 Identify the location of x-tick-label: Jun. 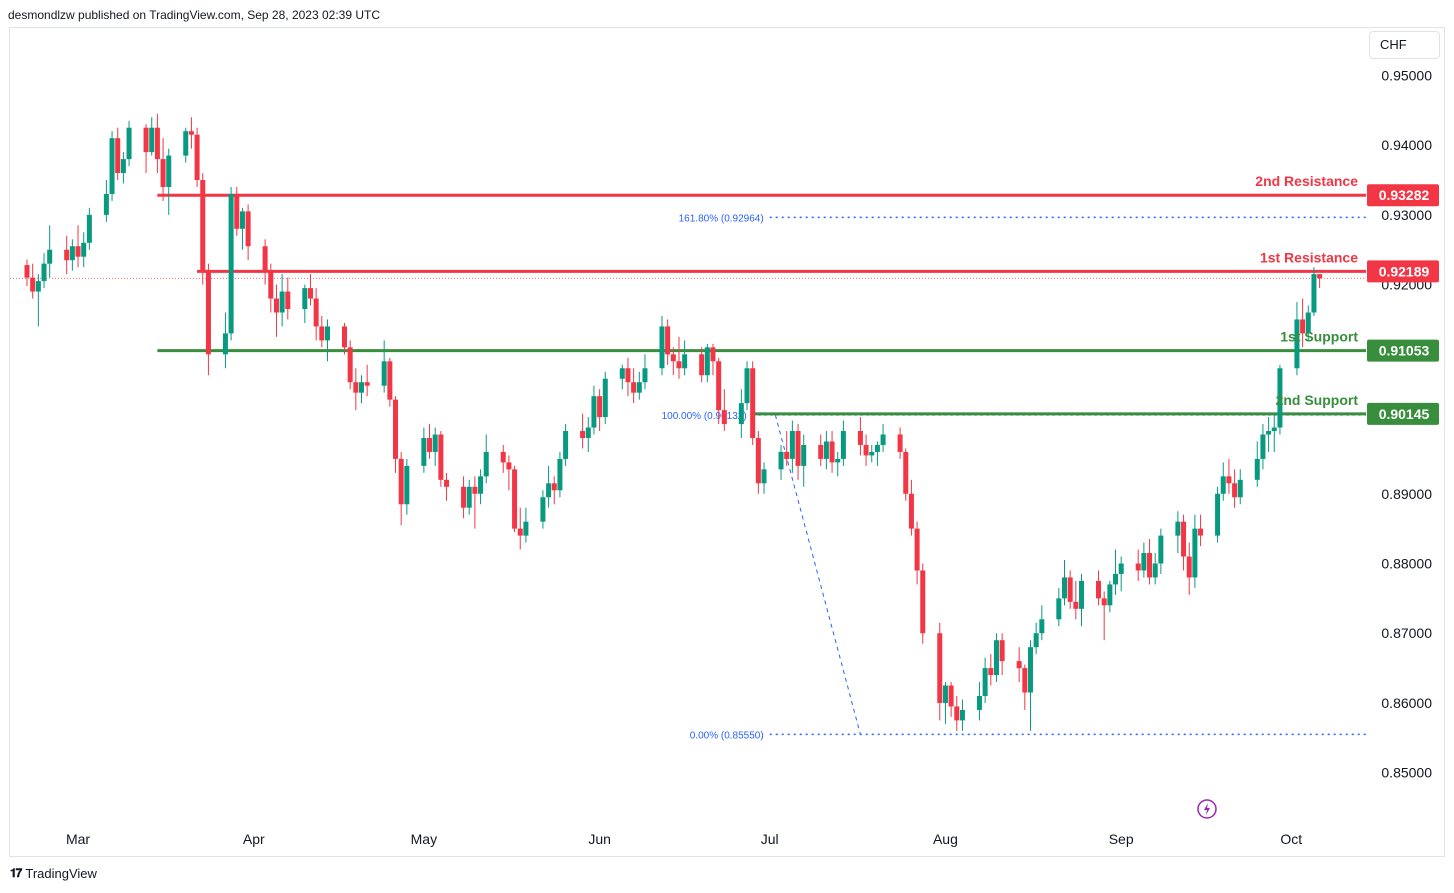
(599, 839).